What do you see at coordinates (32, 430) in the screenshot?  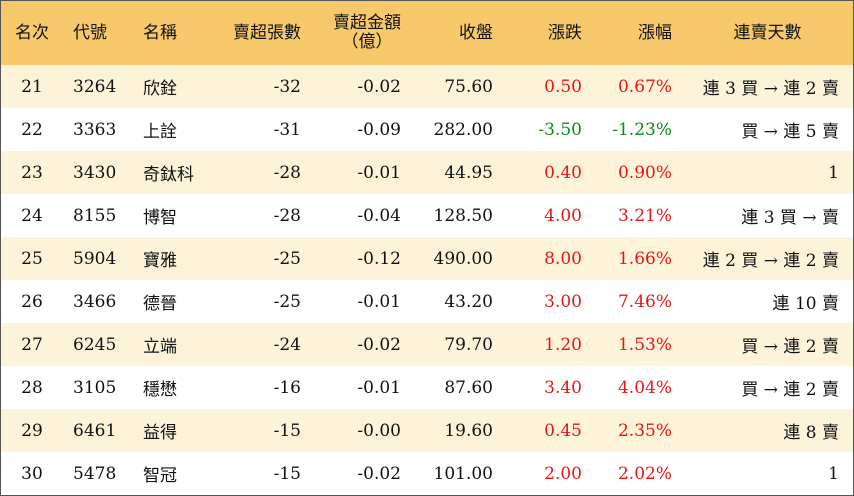 I see `cell-rank: 29` at bounding box center [32, 430].